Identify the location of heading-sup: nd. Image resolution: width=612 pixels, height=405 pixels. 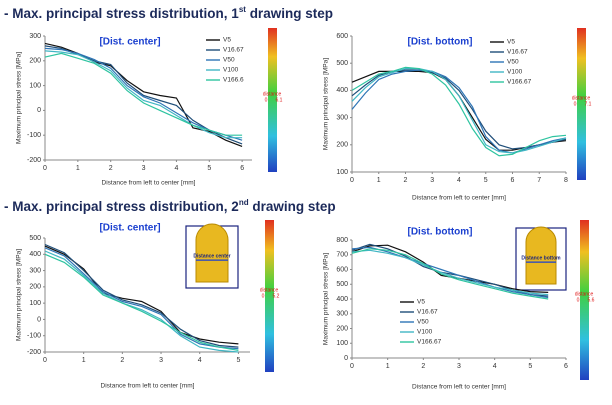
(244, 202).